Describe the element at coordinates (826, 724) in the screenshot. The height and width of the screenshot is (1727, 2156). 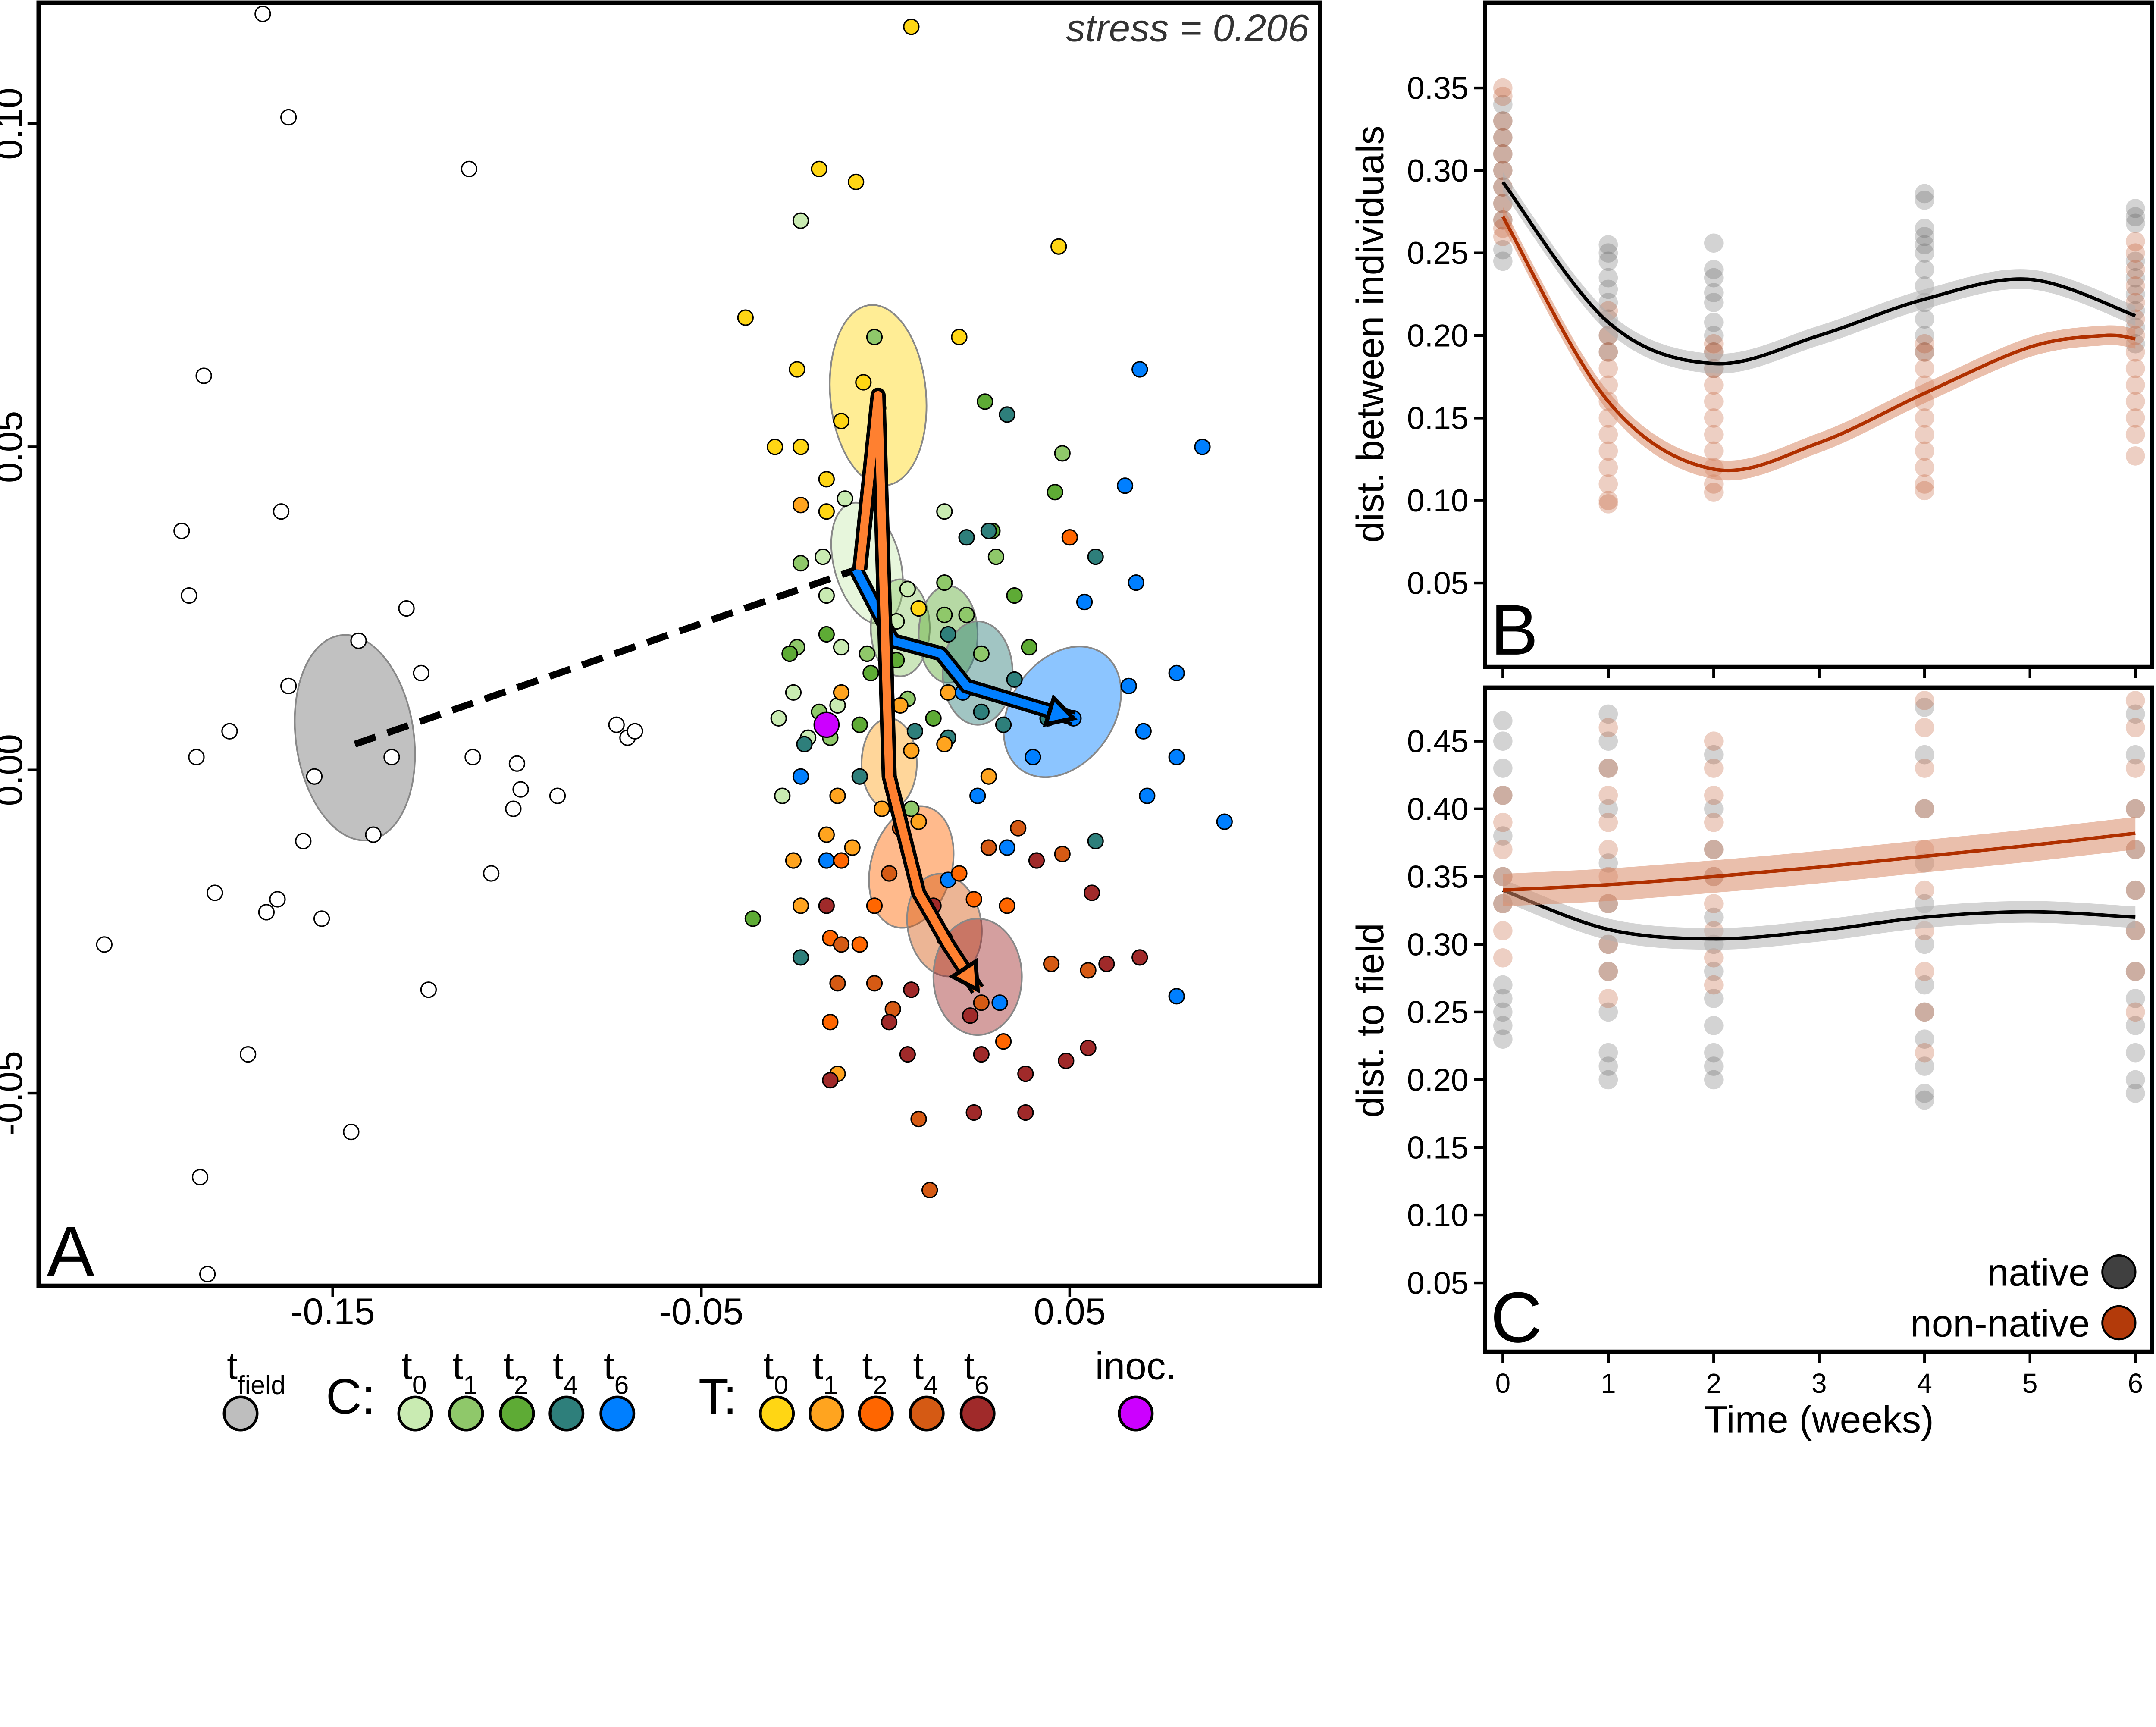
I see `point-inoc` at that location.